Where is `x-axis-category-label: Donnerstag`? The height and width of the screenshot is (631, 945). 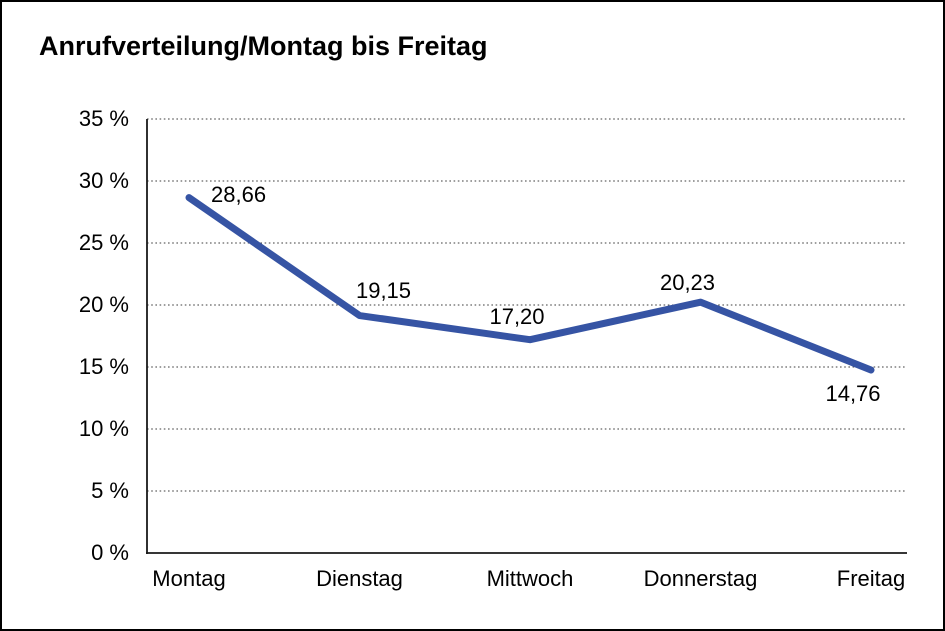
x-axis-category-label: Donnerstag is located at coordinates (700, 578).